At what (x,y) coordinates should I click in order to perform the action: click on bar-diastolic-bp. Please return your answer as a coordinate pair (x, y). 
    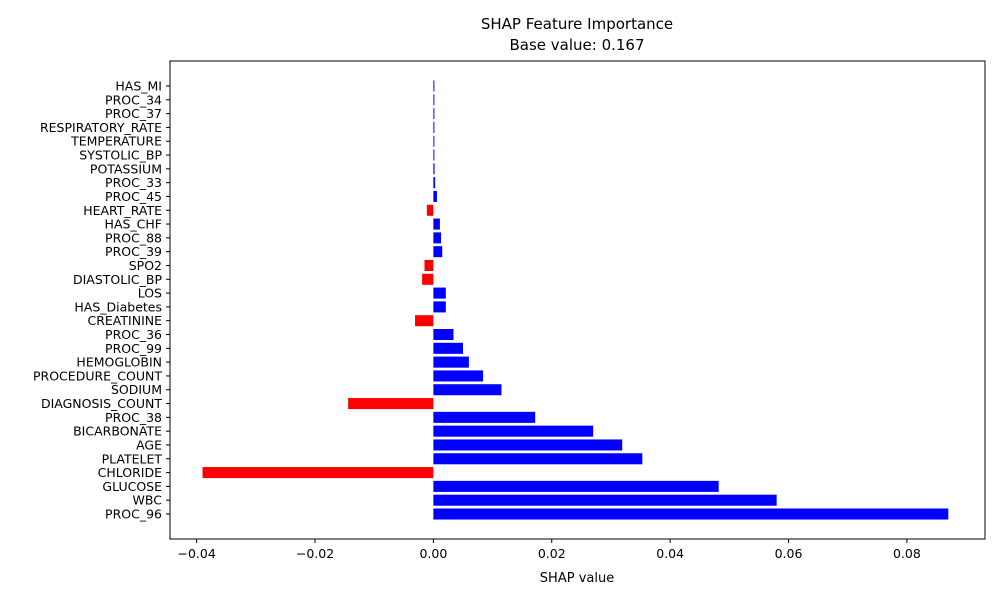
    Looking at the image, I should click on (428, 279).